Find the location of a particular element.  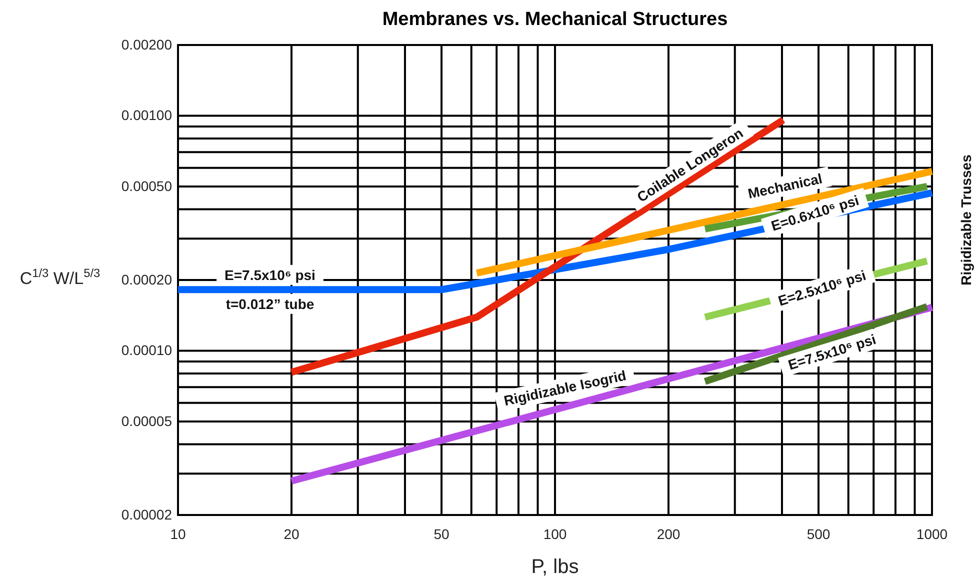

annotation: Rigidizable Isogrid is located at coordinates (565, 388).